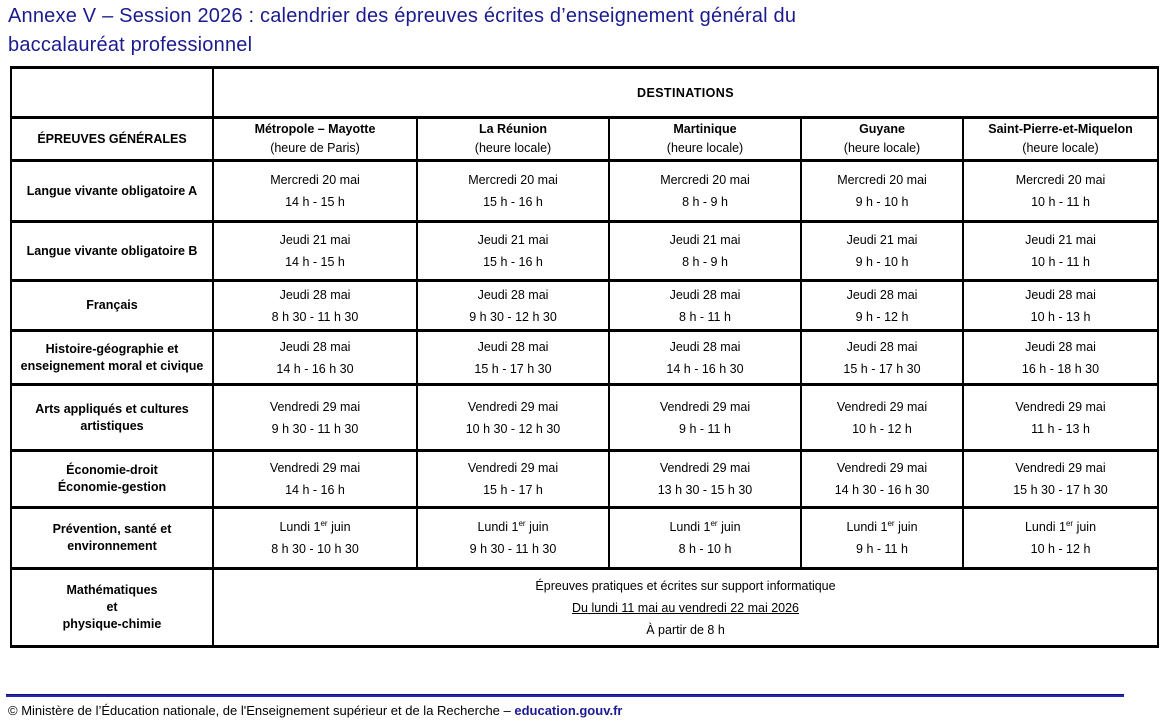  I want to click on column-name: Martinique, so click(705, 129).